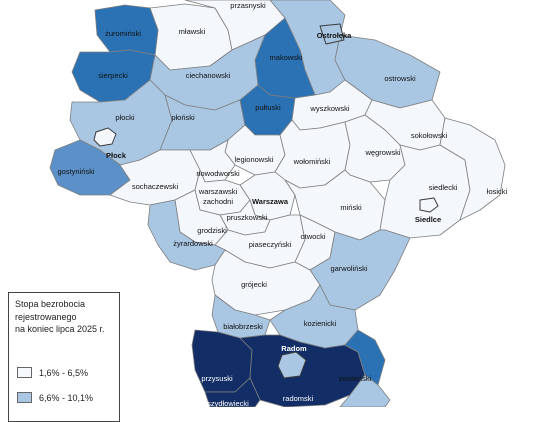  Describe the element at coordinates (218, 191) in the screenshot. I see `label-warszawski: warszawski` at that location.